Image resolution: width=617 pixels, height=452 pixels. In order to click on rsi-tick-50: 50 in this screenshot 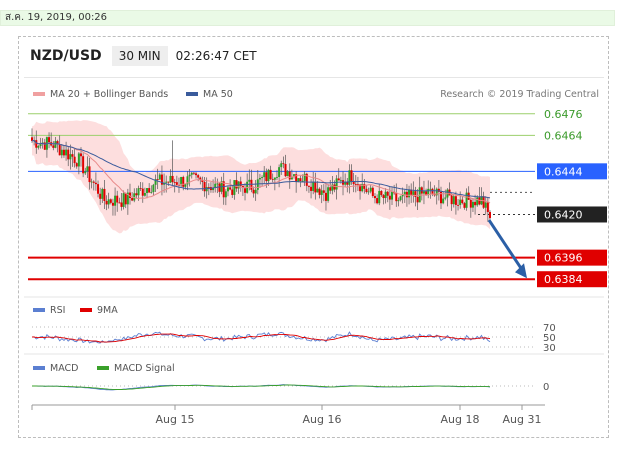, I will do `click(549, 338)`.